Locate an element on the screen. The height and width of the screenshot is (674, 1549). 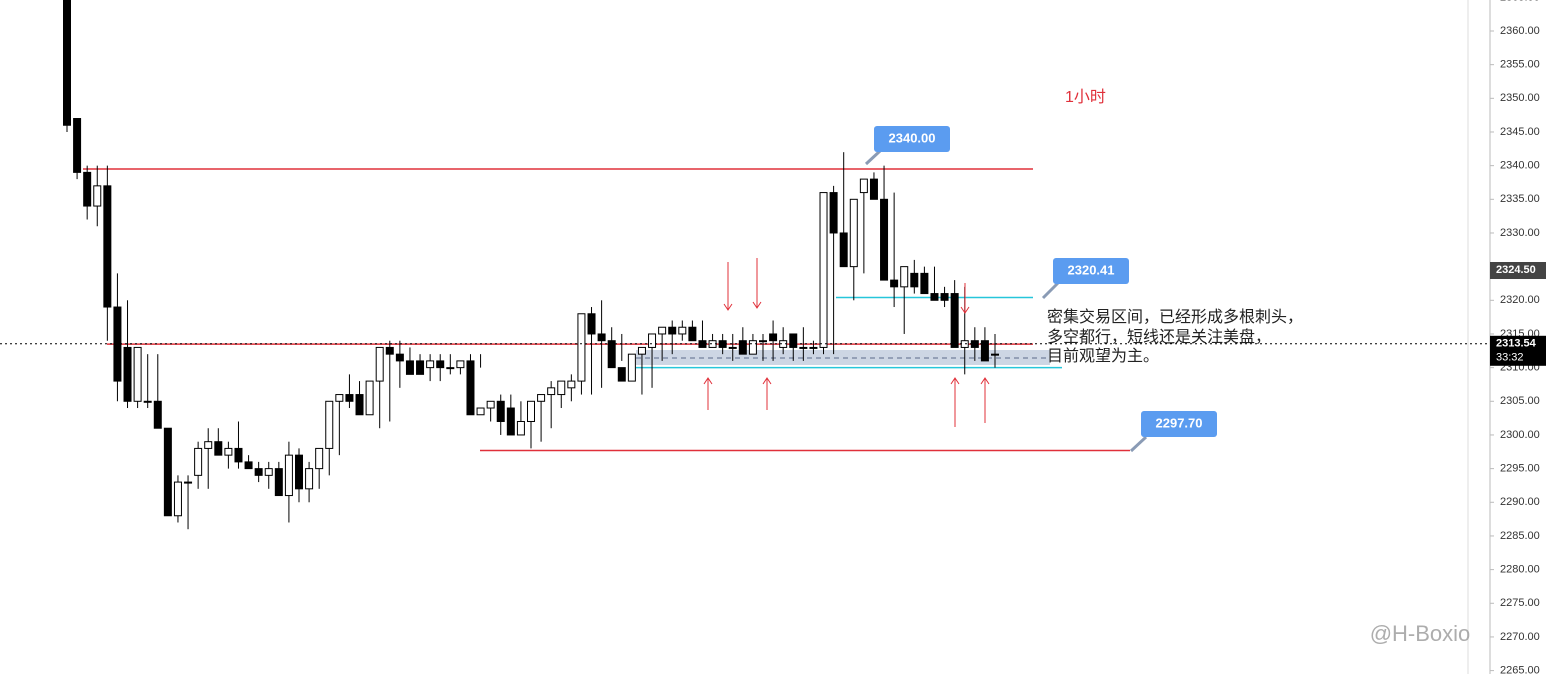
last-price-label: 2313.54 is located at coordinates (1516, 344).